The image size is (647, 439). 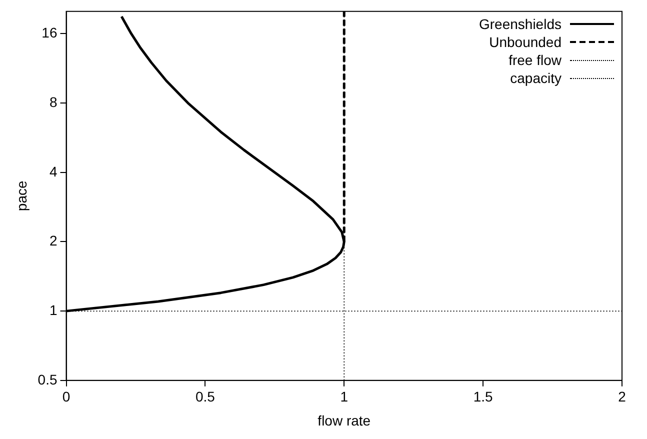 I want to click on y-tick-label: 1, so click(x=53, y=310).